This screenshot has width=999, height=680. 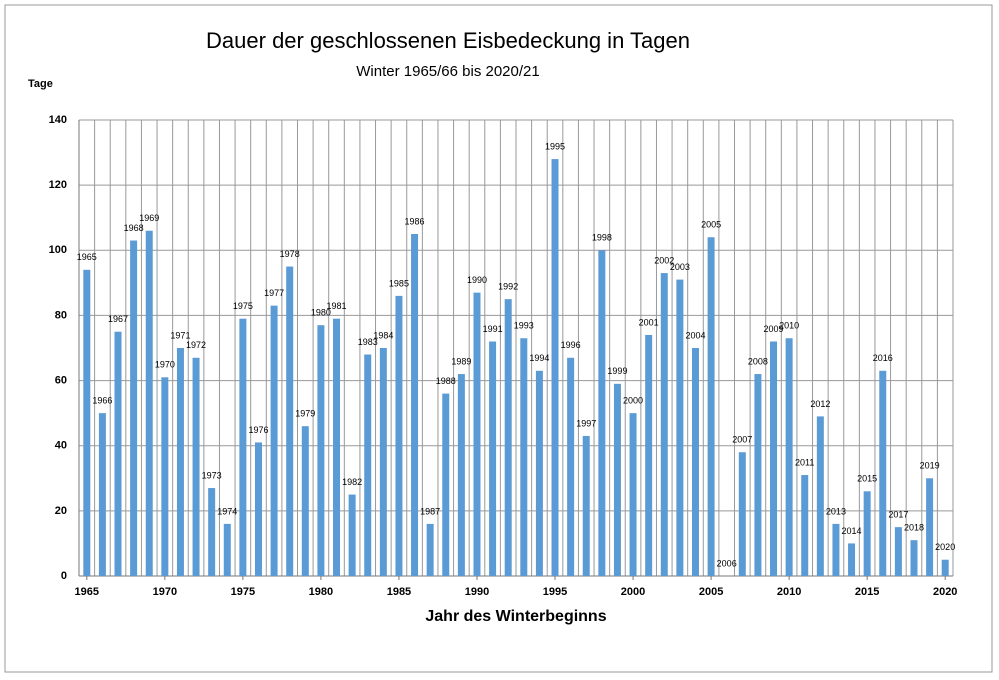 I want to click on bar-label: 1984, so click(x=383, y=335).